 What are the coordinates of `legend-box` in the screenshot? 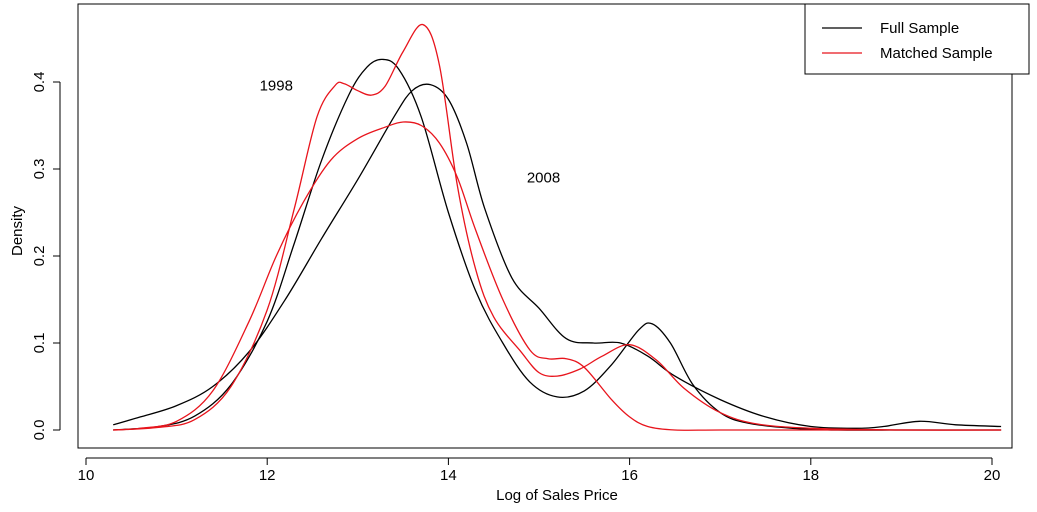 It's located at (917, 39).